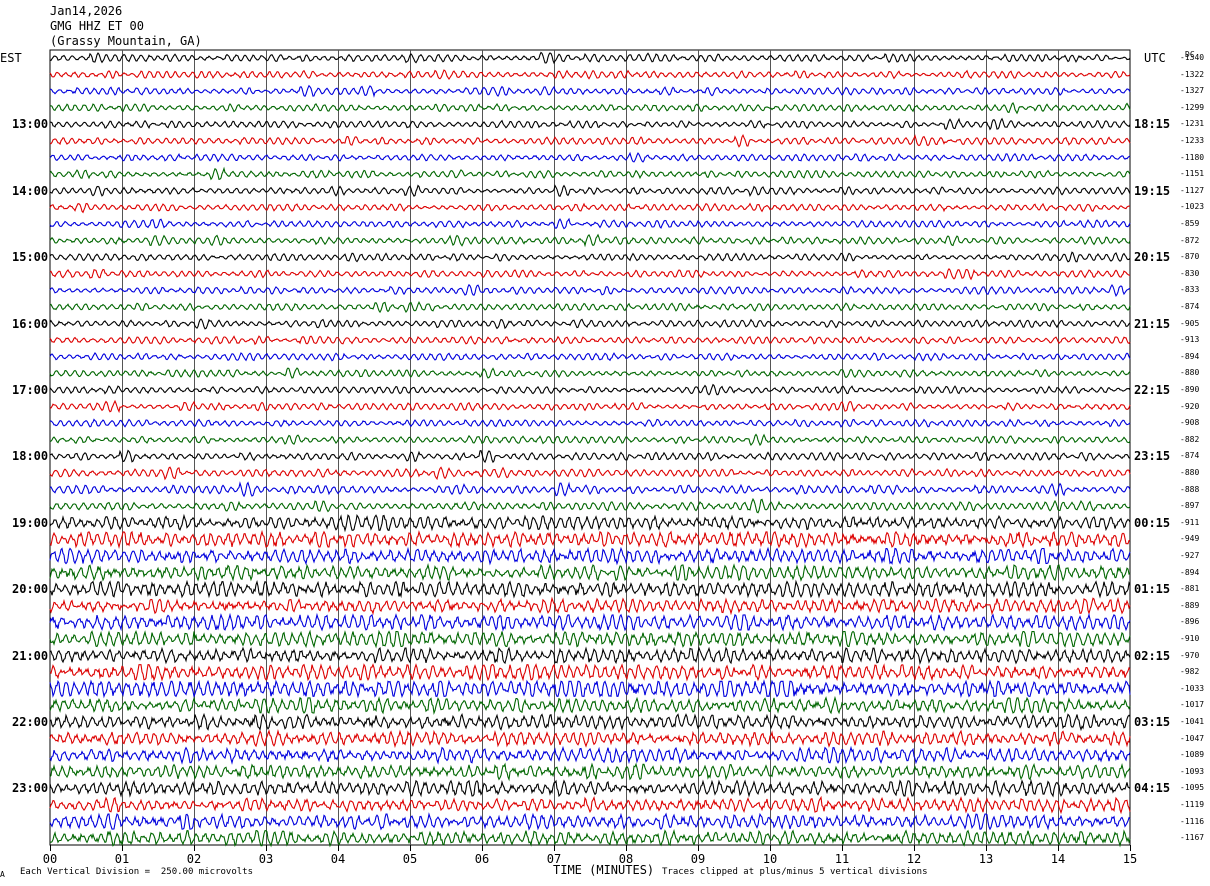 The width and height of the screenshot is (1210, 886). Describe the element at coordinates (1130, 859) in the screenshot. I see `x-tick-label: 15` at that location.